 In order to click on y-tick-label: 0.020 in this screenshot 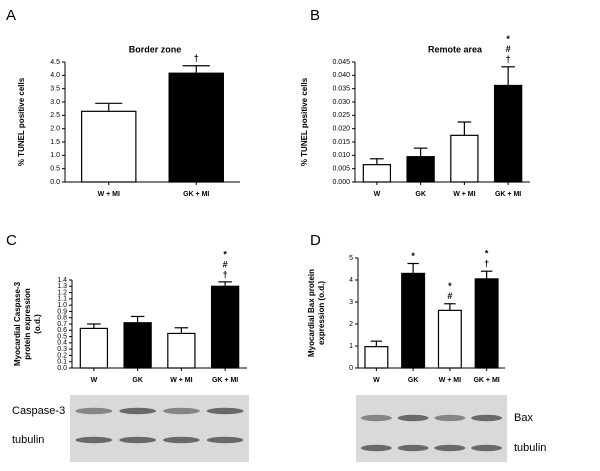, I will do `click(341, 129)`.